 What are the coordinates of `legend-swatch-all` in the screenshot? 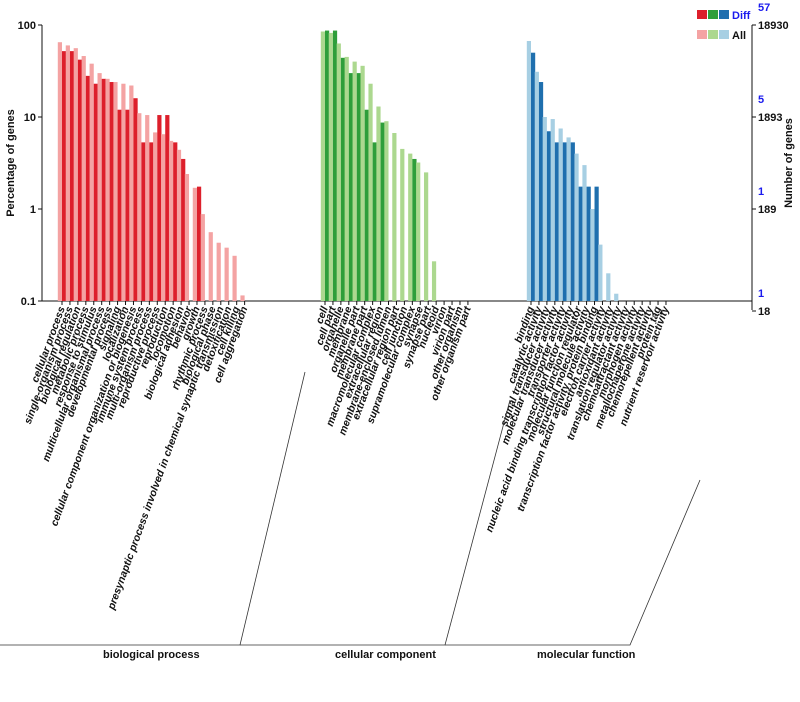 It's located at (702, 34).